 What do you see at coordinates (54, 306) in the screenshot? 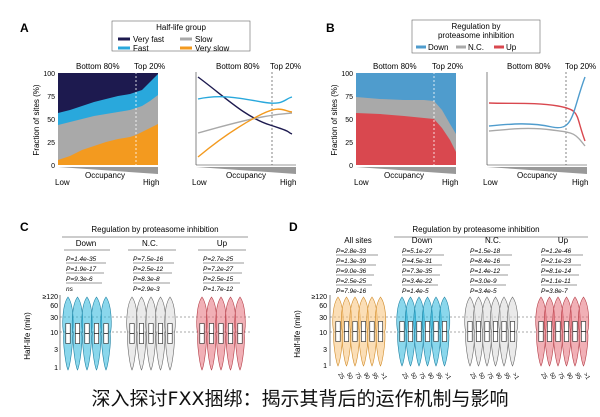
I see `y-tick: 60` at bounding box center [54, 306].